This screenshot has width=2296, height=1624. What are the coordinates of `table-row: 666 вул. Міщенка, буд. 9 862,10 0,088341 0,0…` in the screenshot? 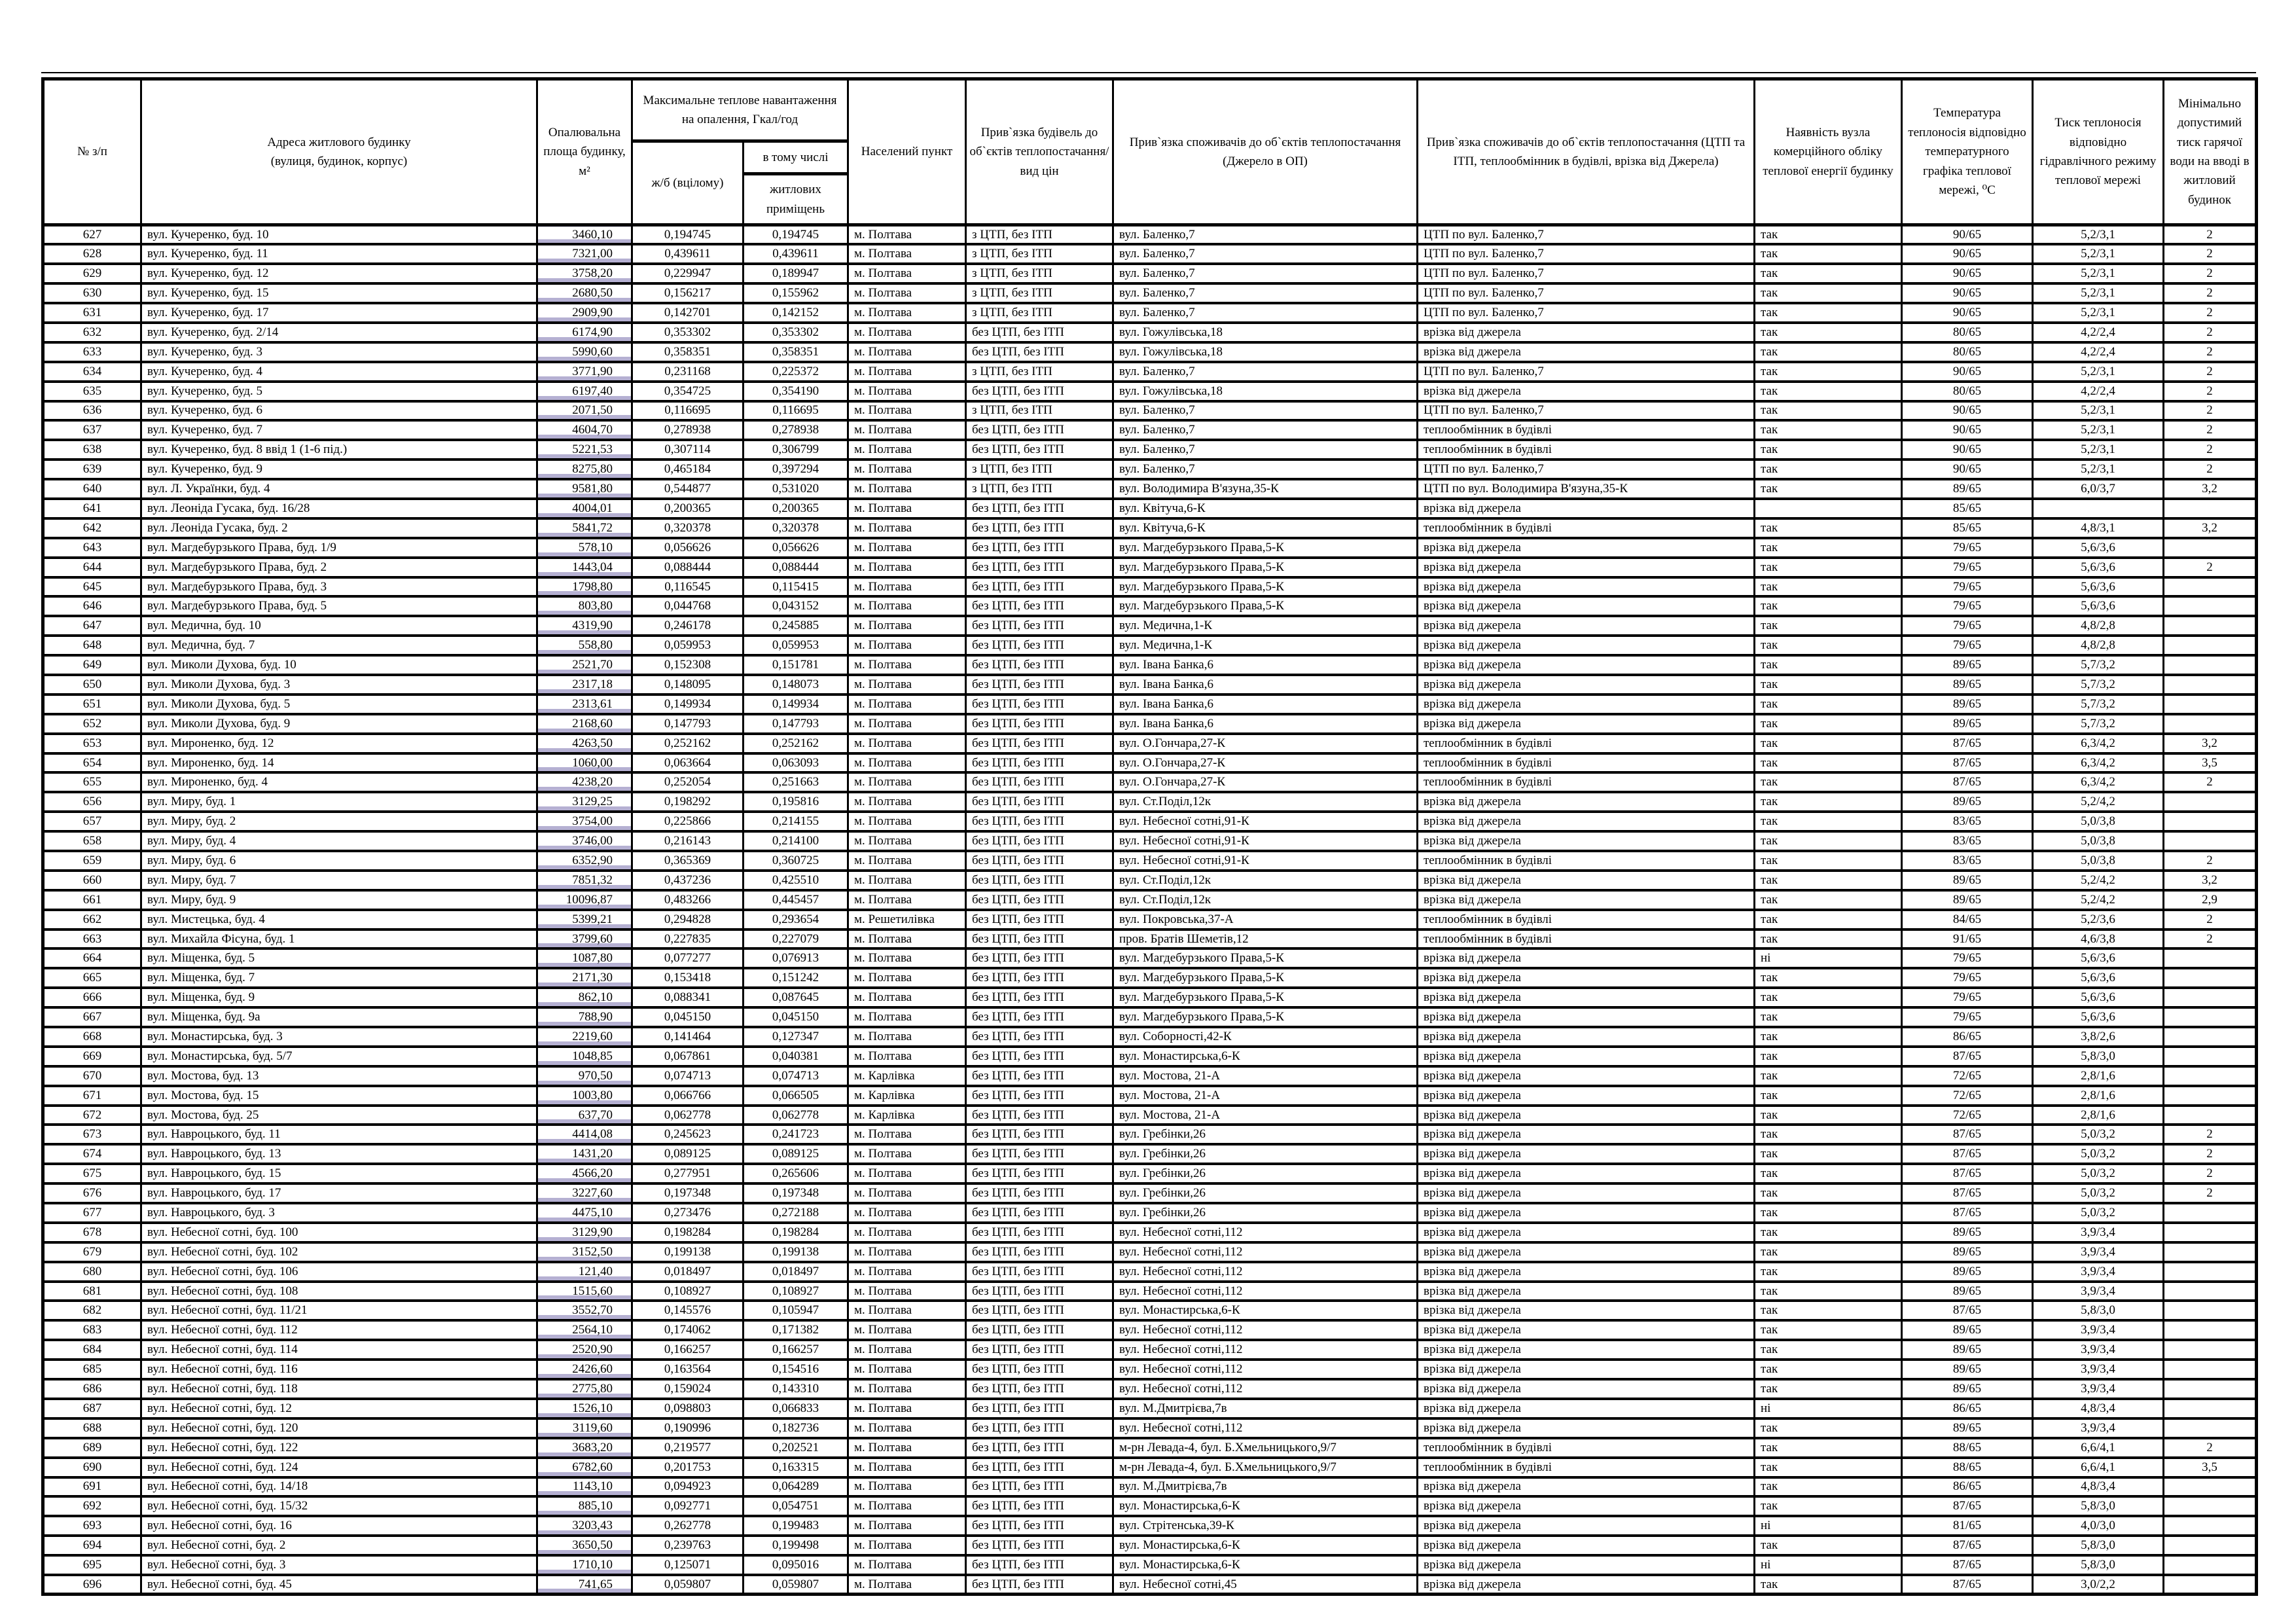 It's located at (1149, 997).